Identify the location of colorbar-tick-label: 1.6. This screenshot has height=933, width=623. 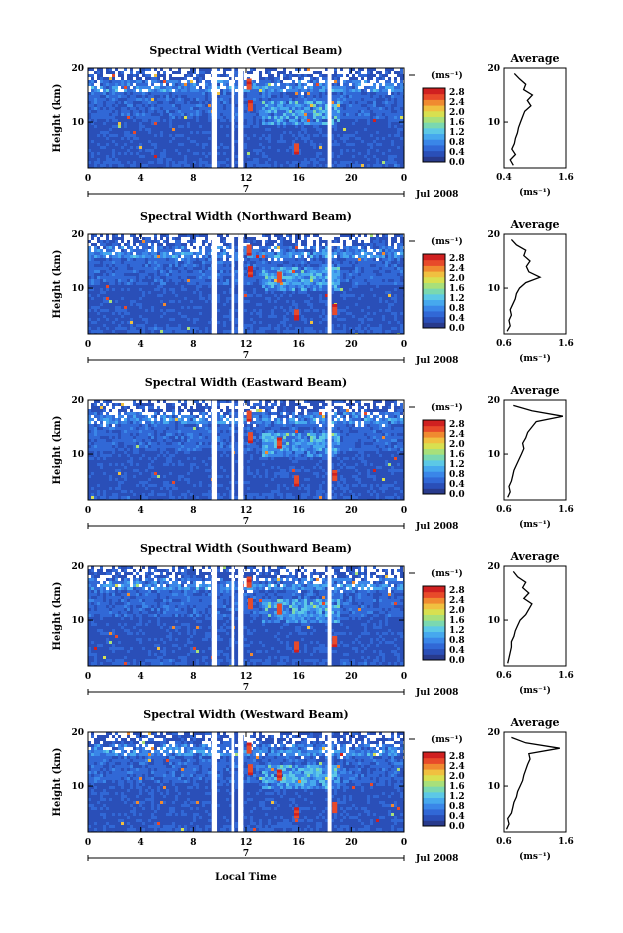
(457, 123).